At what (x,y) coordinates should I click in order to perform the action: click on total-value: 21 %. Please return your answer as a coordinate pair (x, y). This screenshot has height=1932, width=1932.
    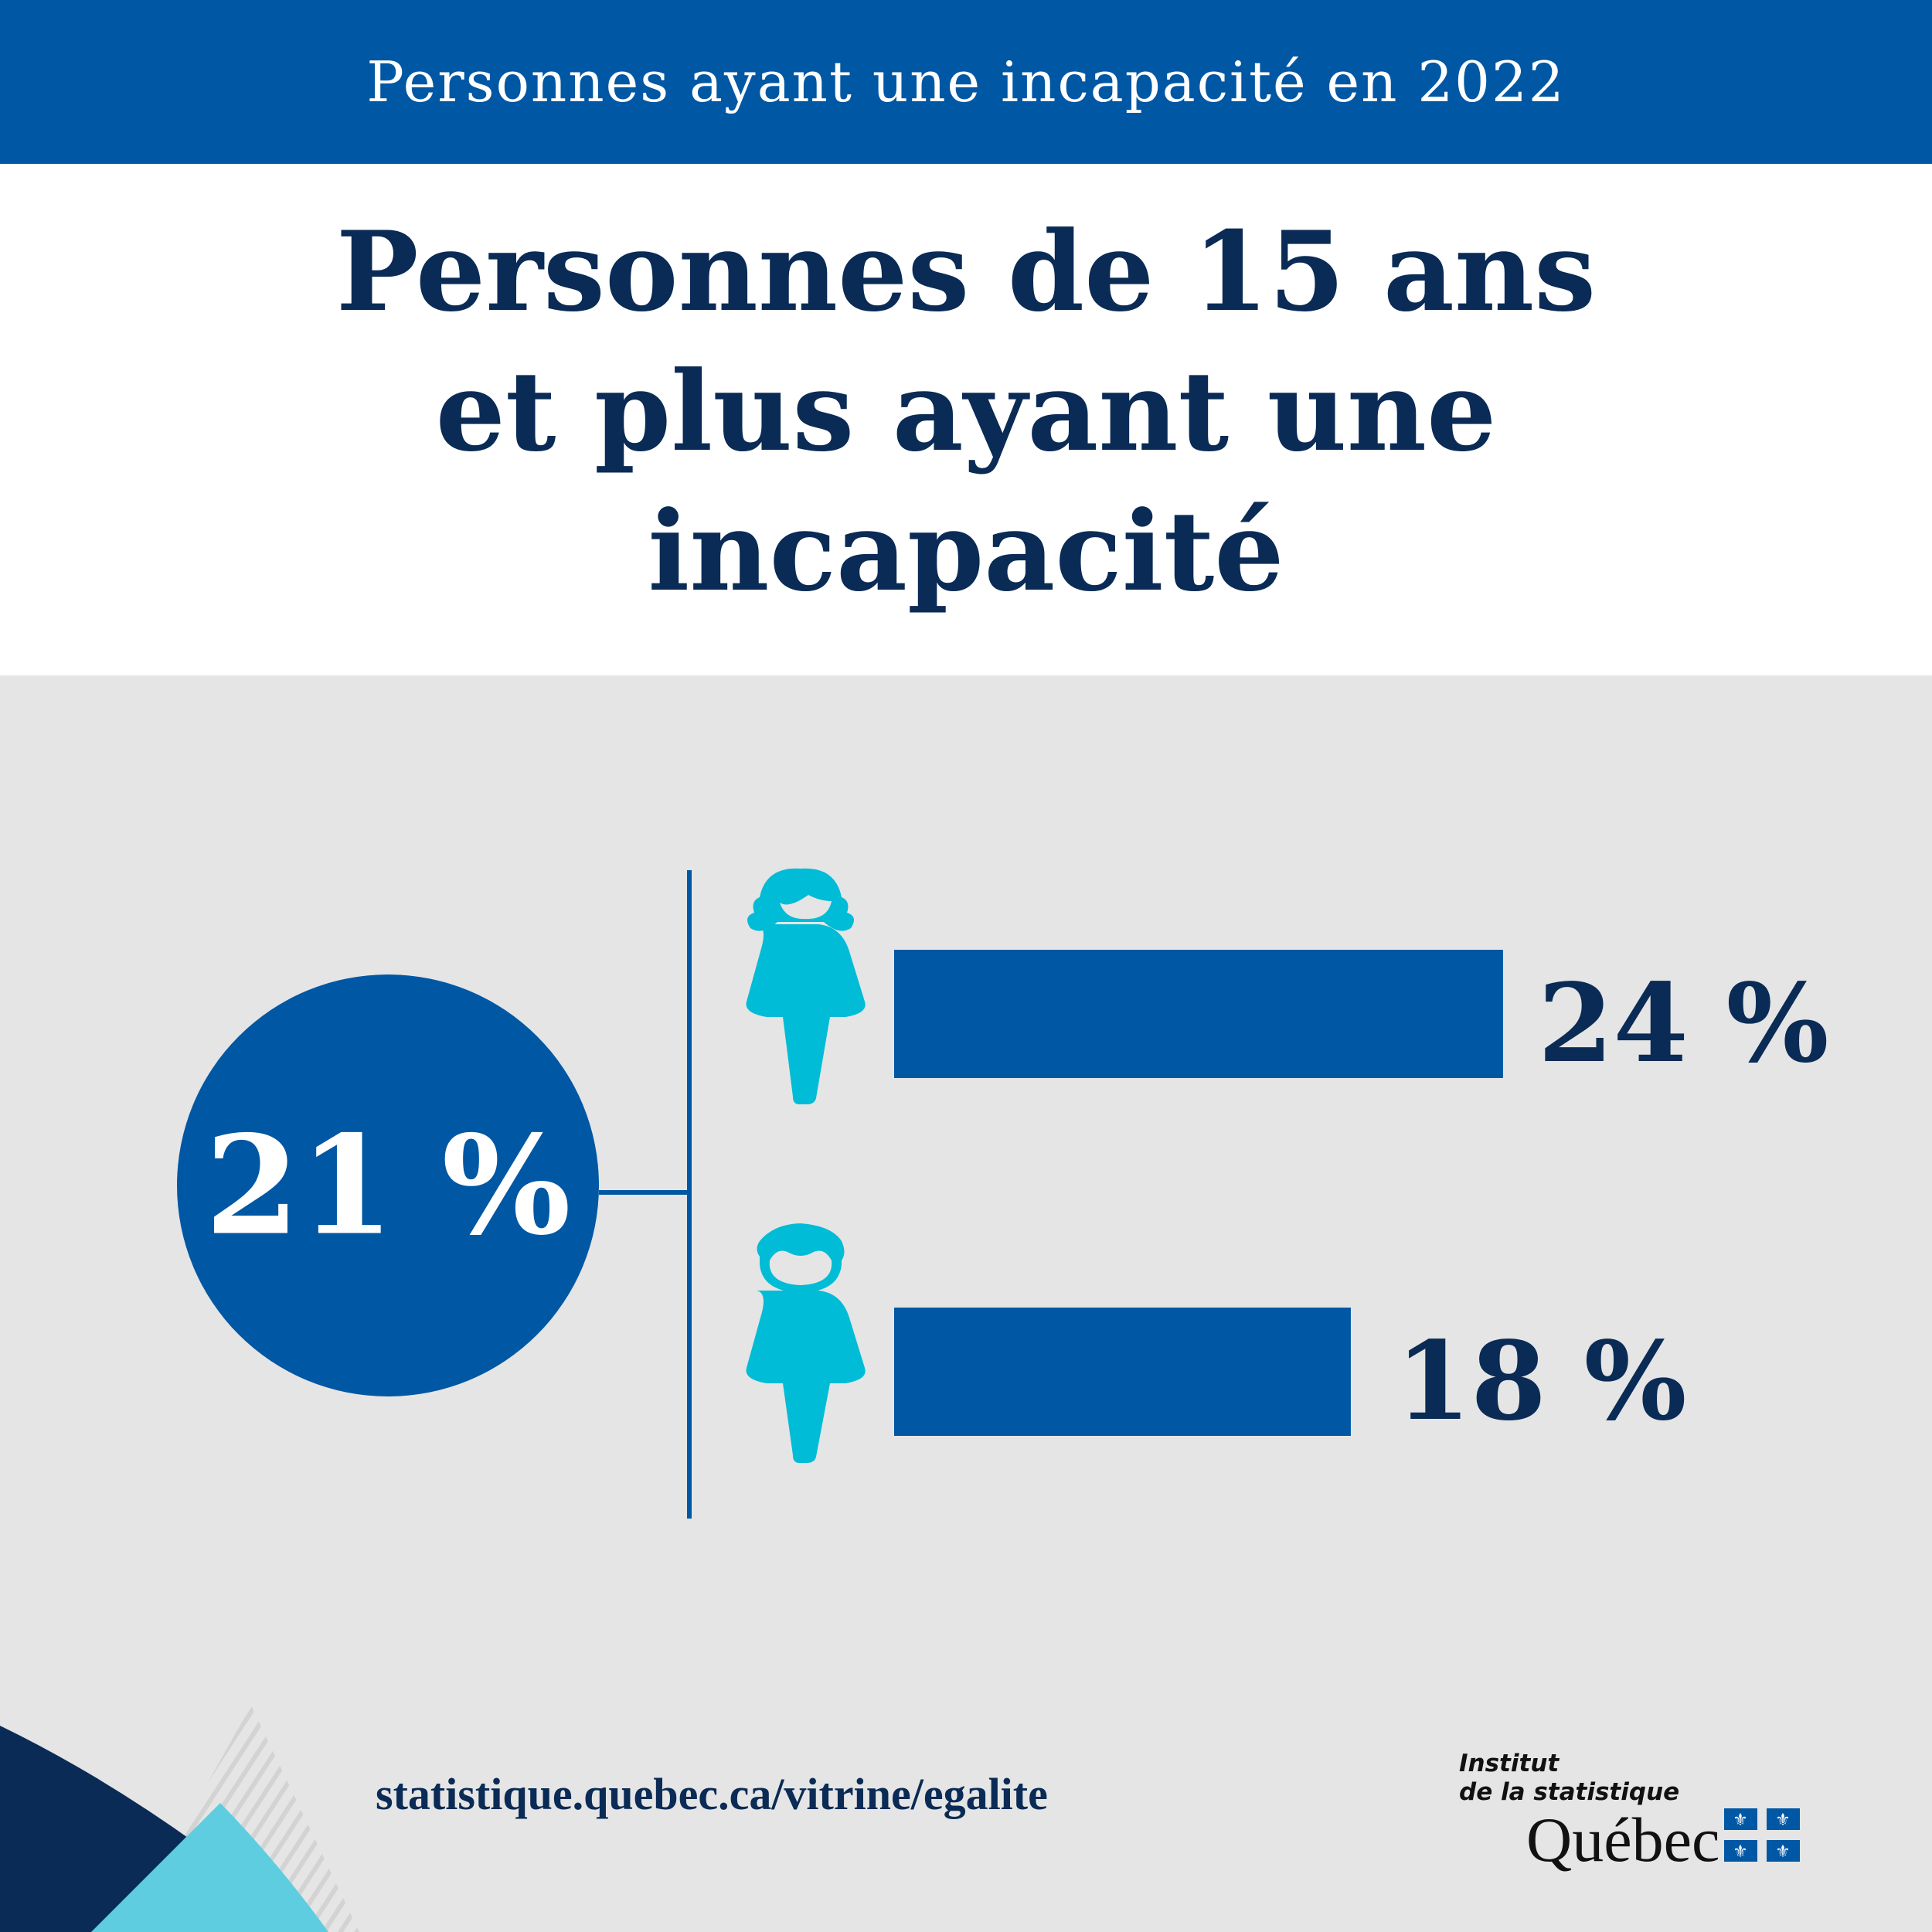
    Looking at the image, I should click on (388, 1185).